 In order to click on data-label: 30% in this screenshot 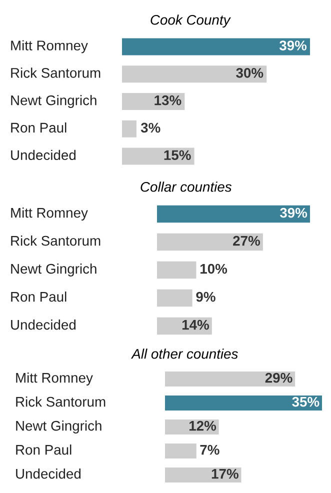, I will do `click(250, 73)`.